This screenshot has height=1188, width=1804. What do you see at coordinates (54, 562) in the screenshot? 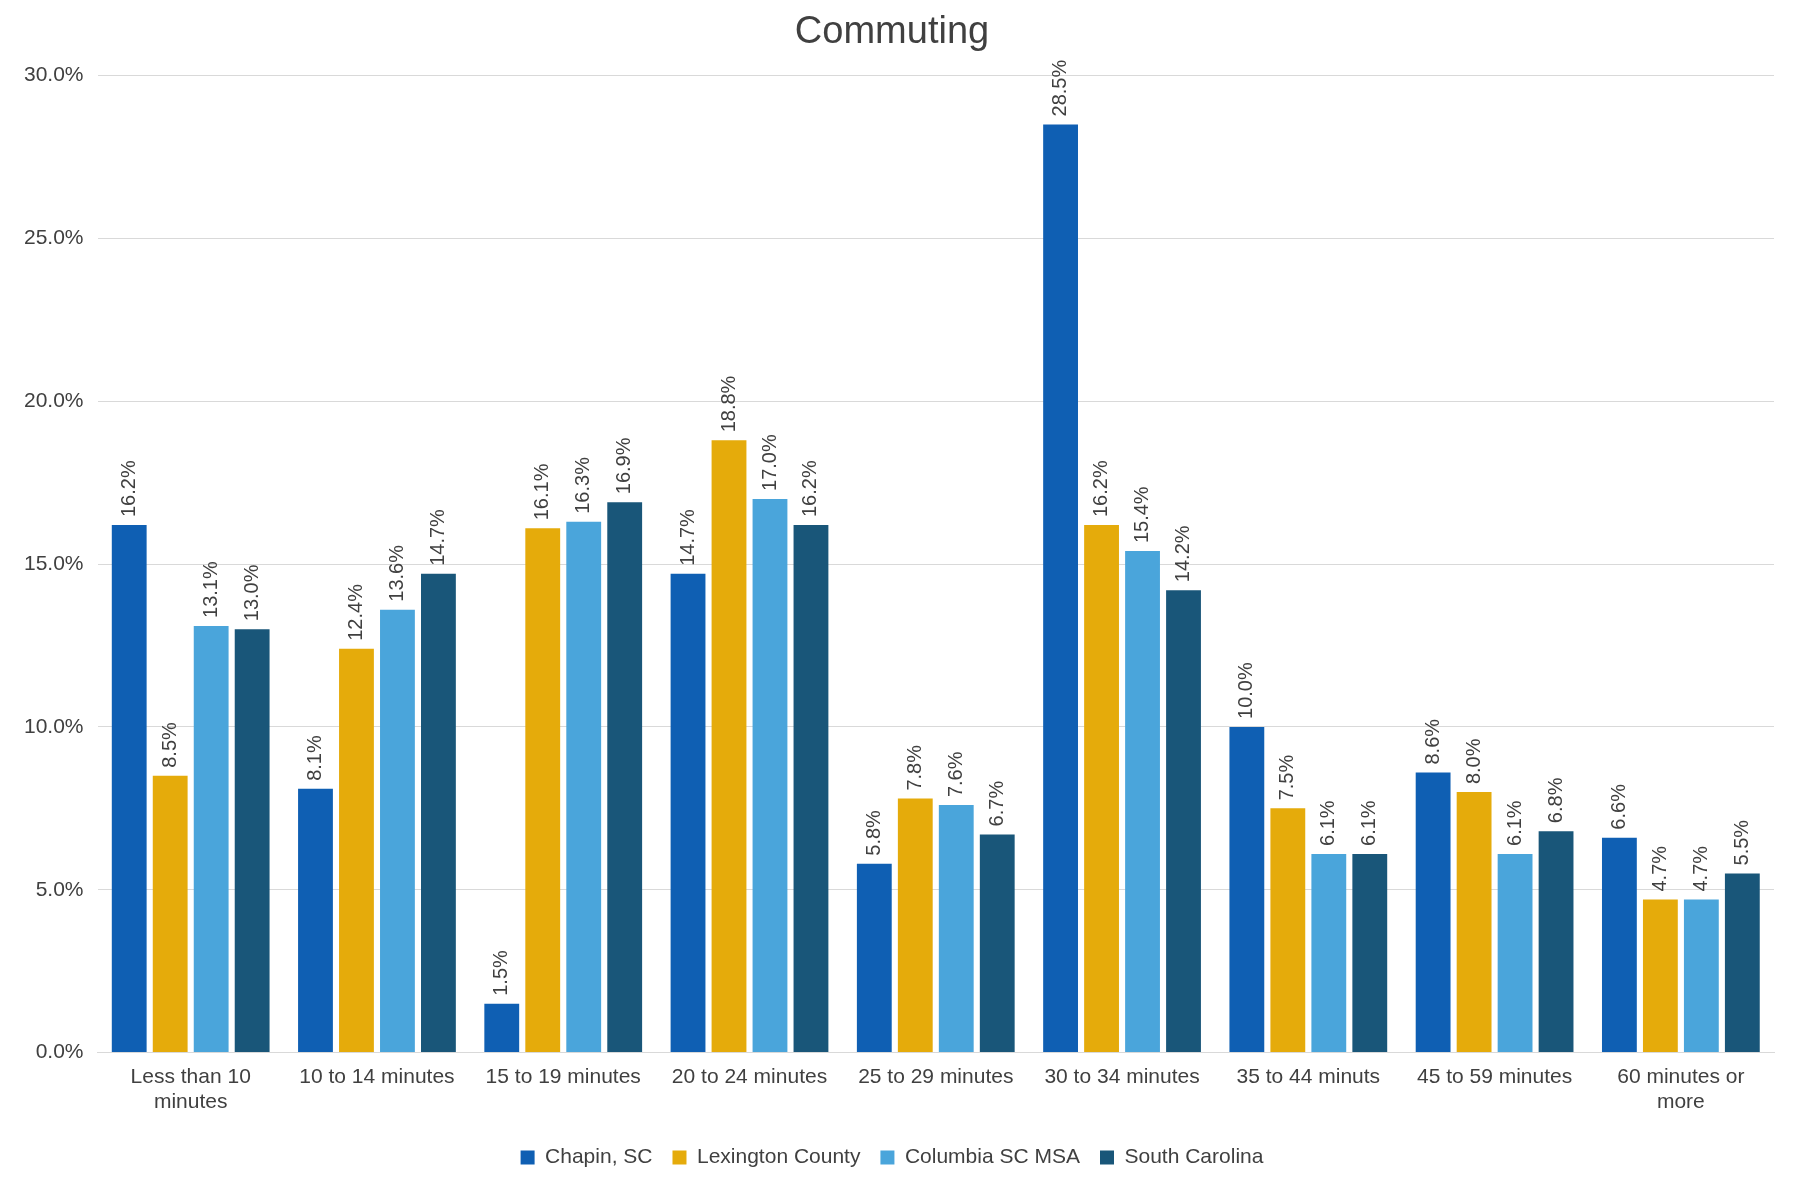
I see `y-tick-label: 15.0%` at bounding box center [54, 562].